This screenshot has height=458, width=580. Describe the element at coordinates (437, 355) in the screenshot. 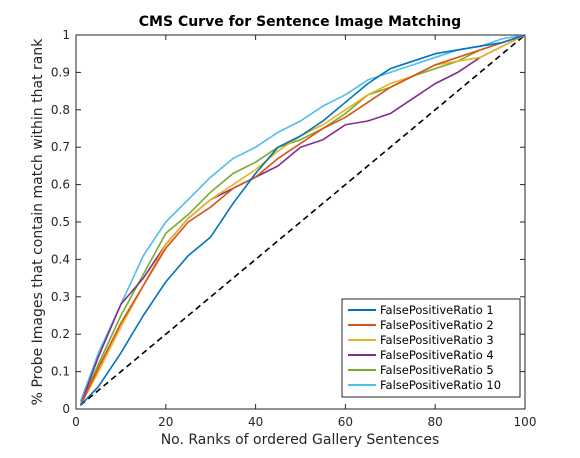

I see `legend-entry-label: FalsePositiveRatio 4` at that location.